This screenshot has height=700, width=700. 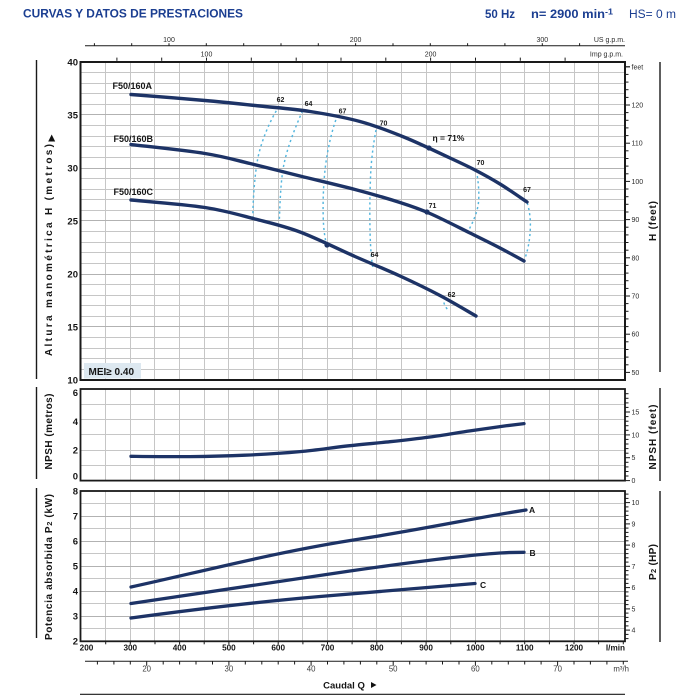 I want to click on svg-text: 120, so click(x=638, y=106).